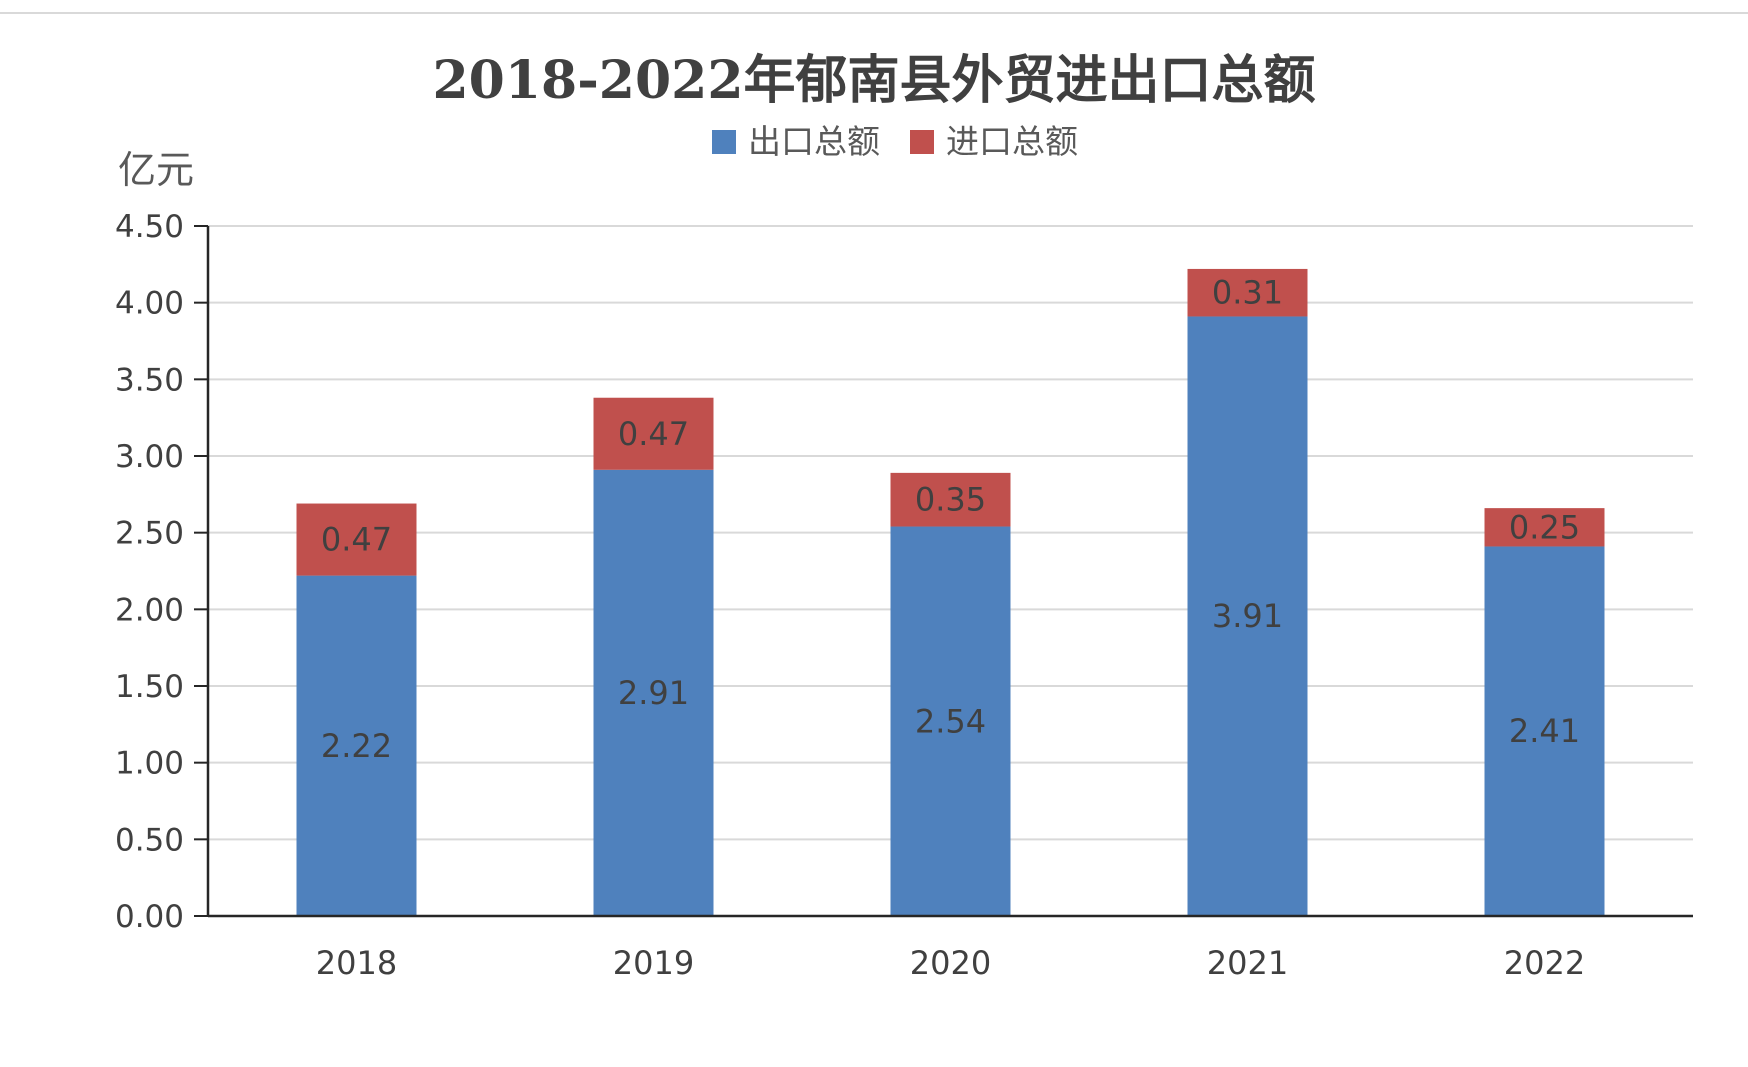  I want to click on y-axis-unit-label: 亿元, so click(156, 170).